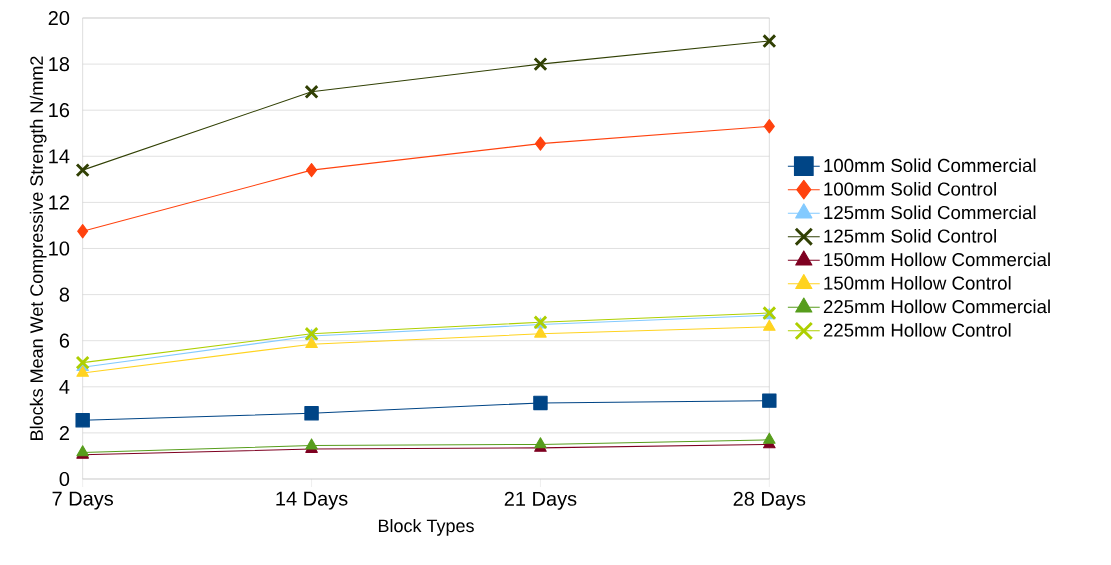  I want to click on legend-label: 125mm Solid Commercial, so click(930, 212).